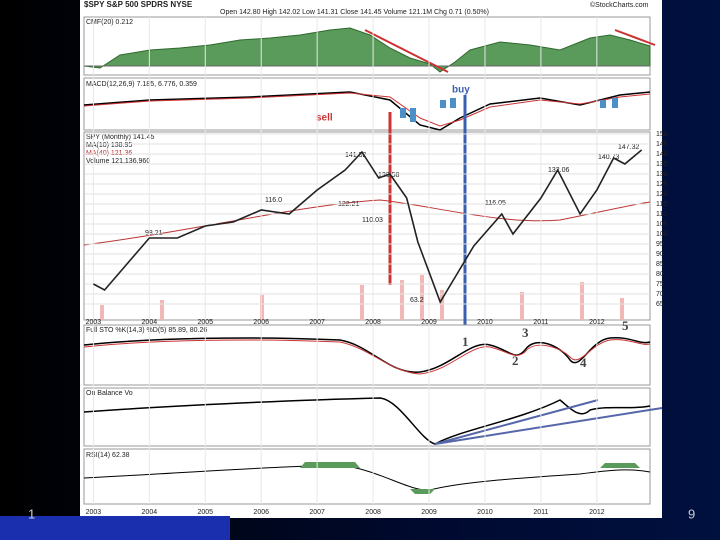 The image size is (720, 540). What do you see at coordinates (662, 194) in the screenshot?
I see `y-tick-label: 120` at bounding box center [662, 194].